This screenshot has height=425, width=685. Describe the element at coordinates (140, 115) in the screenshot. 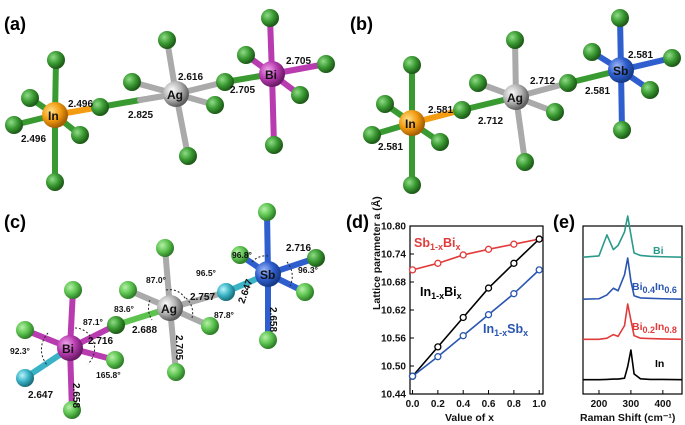

I see `bond-length: 2.825` at that location.